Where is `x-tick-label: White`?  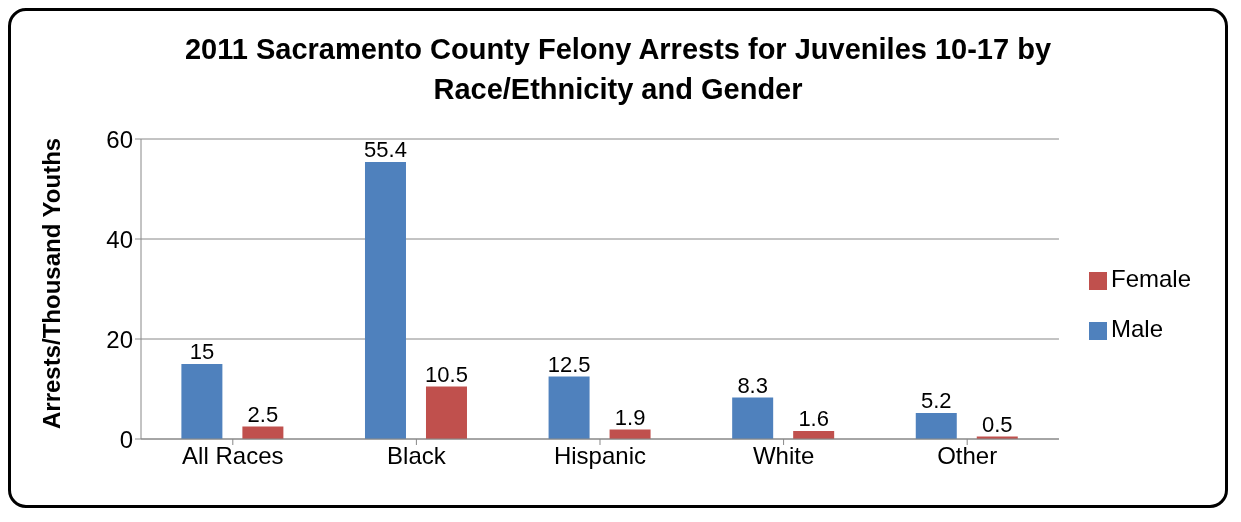
x-tick-label: White is located at coordinates (783, 456).